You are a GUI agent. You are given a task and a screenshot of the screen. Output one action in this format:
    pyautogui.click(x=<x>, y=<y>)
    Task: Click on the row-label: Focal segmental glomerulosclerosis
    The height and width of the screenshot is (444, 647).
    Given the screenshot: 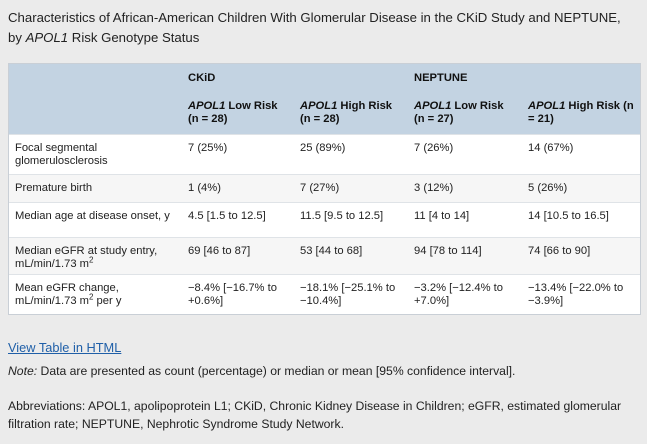 What is the action you would take?
    pyautogui.click(x=95, y=154)
    